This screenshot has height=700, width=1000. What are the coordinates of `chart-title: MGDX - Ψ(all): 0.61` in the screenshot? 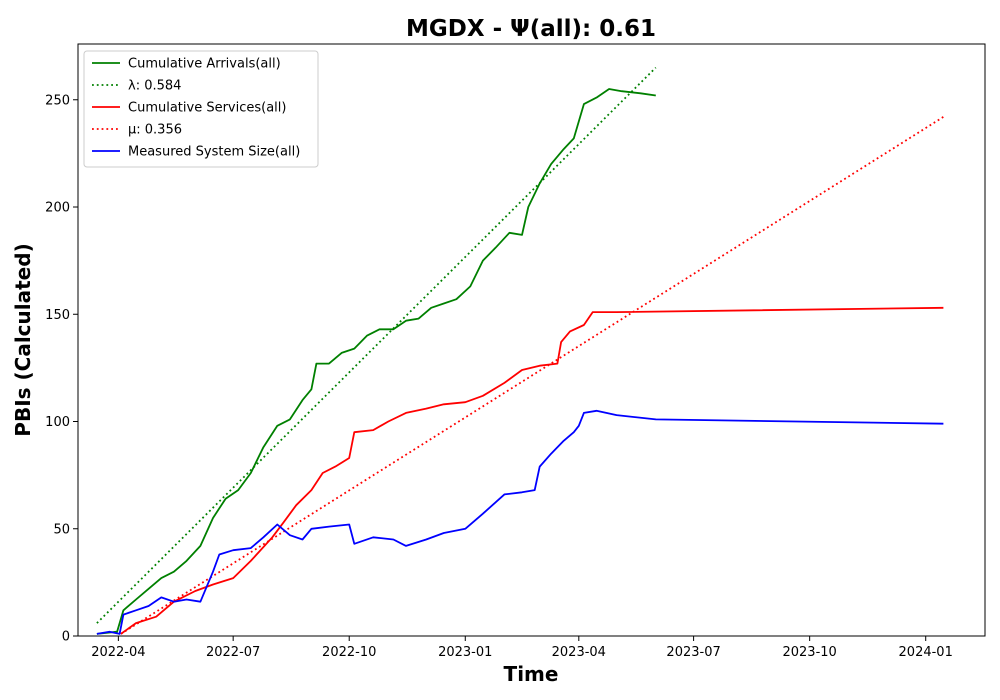 It's located at (531, 29).